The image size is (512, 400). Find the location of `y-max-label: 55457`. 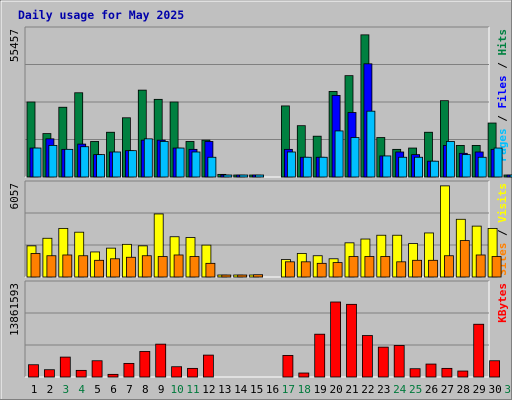

y-max-label: 55457 is located at coordinates (14, 45).